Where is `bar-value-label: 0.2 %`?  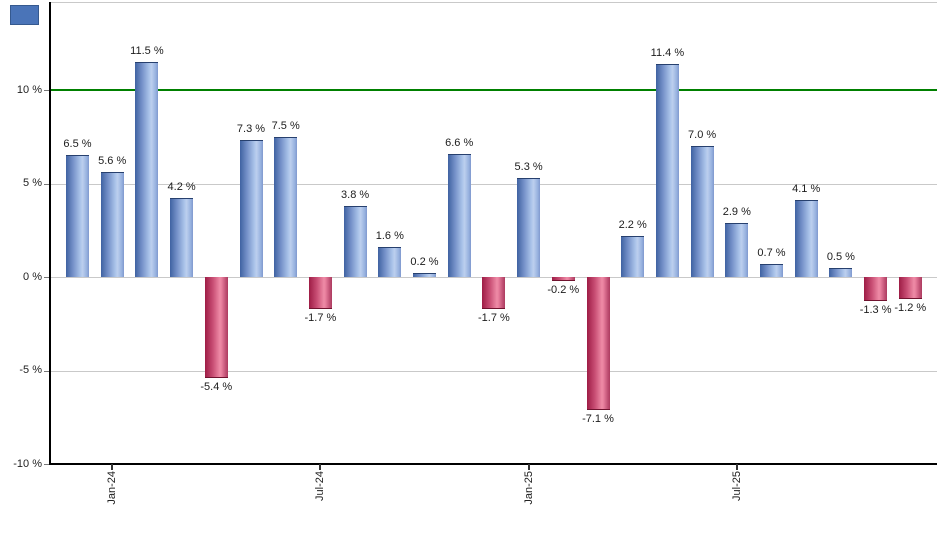
bar-value-label: 0.2 % is located at coordinates (424, 262).